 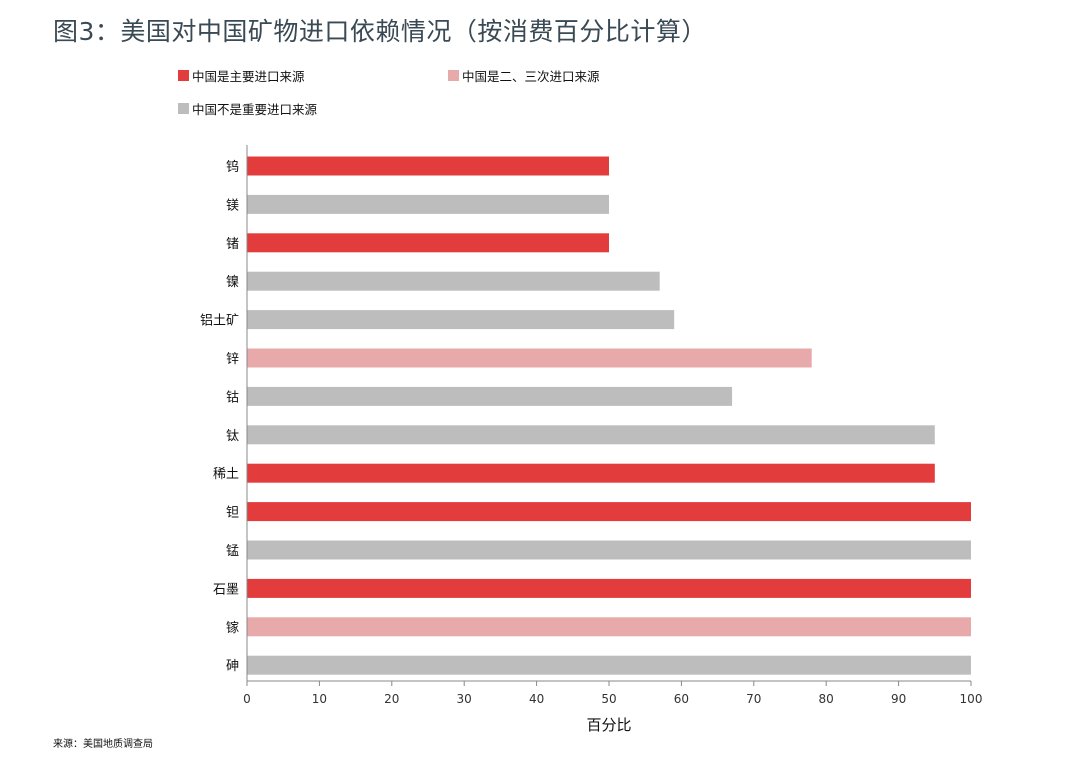 What do you see at coordinates (391, 699) in the screenshot?
I see `x-tick-label-2: 20` at bounding box center [391, 699].